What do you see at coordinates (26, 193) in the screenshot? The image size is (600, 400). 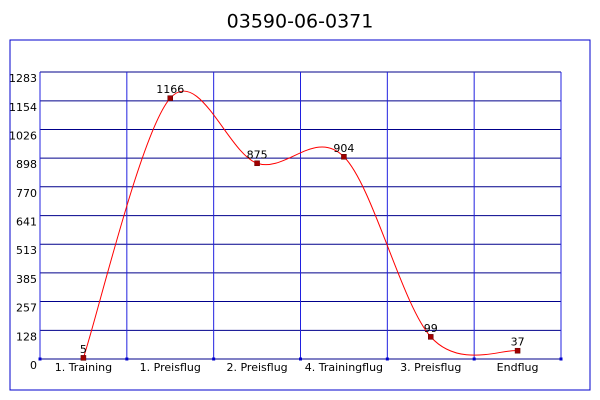 I see `y-tick-label: 770` at bounding box center [26, 193].